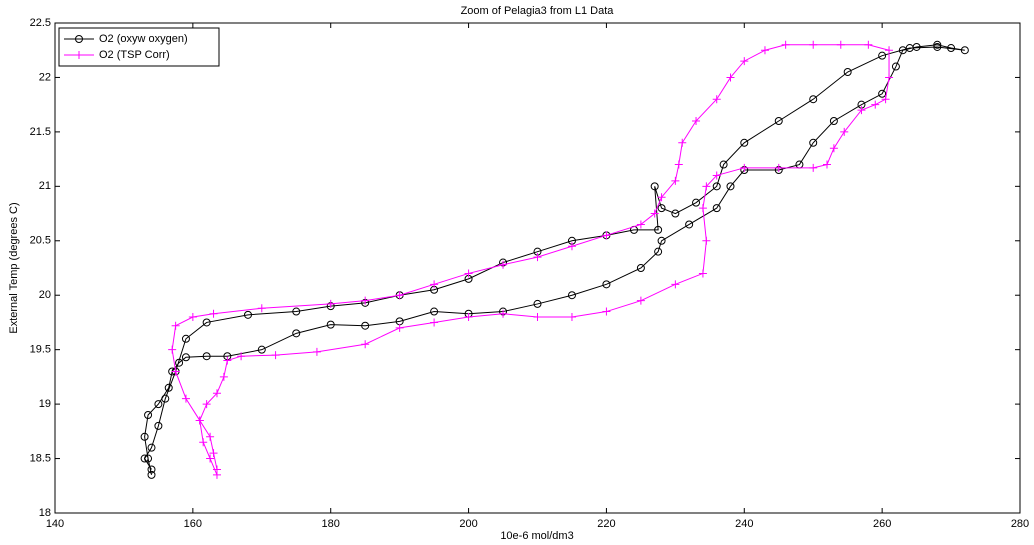 The width and height of the screenshot is (1034, 545). What do you see at coordinates (606, 524) in the screenshot?
I see `x-tick-label: 220` at bounding box center [606, 524].